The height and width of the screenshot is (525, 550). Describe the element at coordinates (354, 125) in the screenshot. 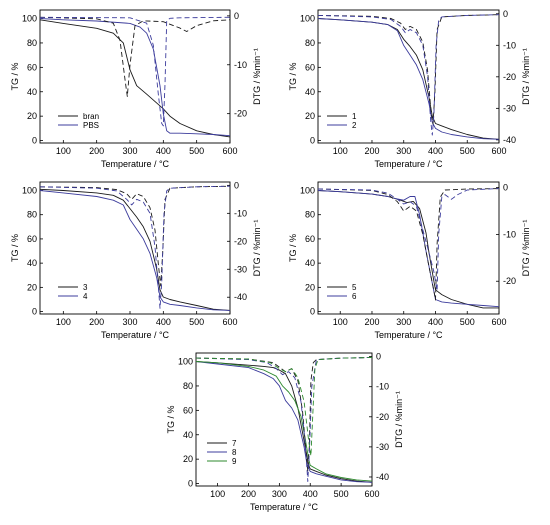

I see `legend-label: 2` at that location.